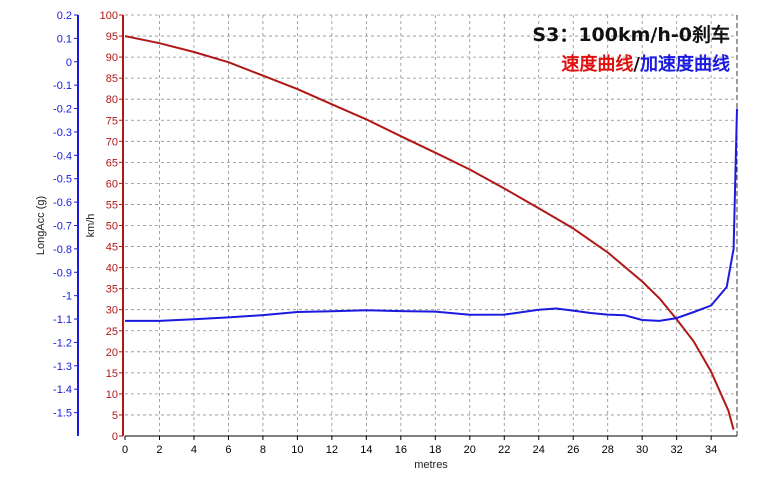  What do you see at coordinates (539, 450) in the screenshot?
I see `x-tick-label: 24` at bounding box center [539, 450].